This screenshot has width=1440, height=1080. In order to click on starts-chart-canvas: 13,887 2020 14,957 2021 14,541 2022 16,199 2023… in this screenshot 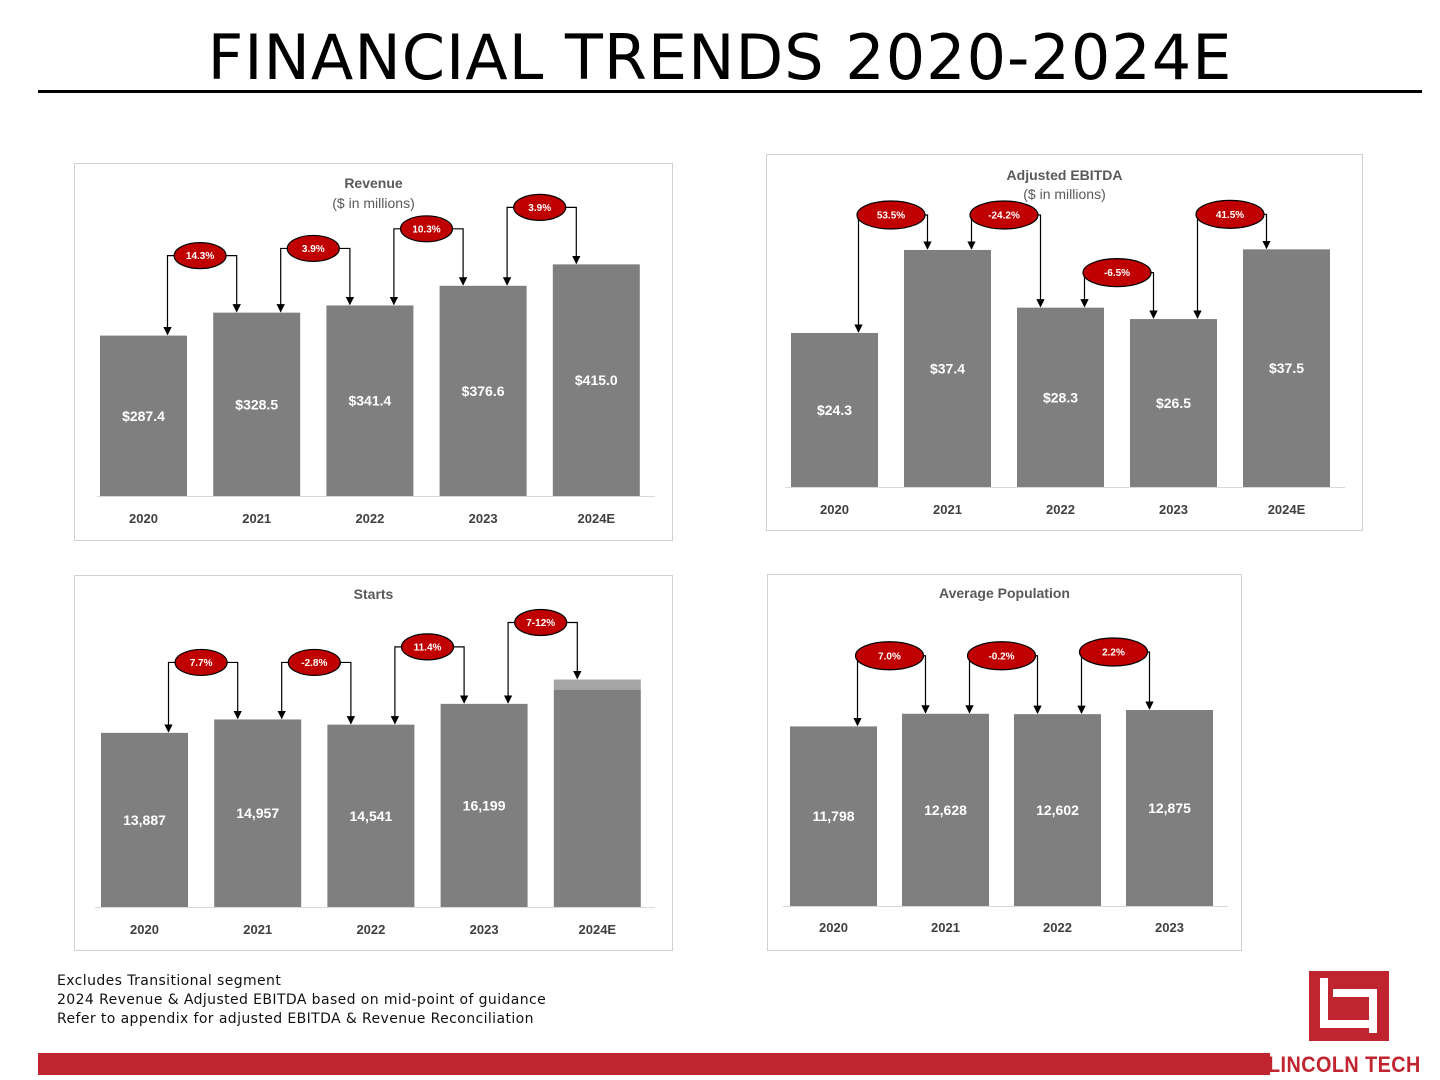, I will do `click(375, 772)`.